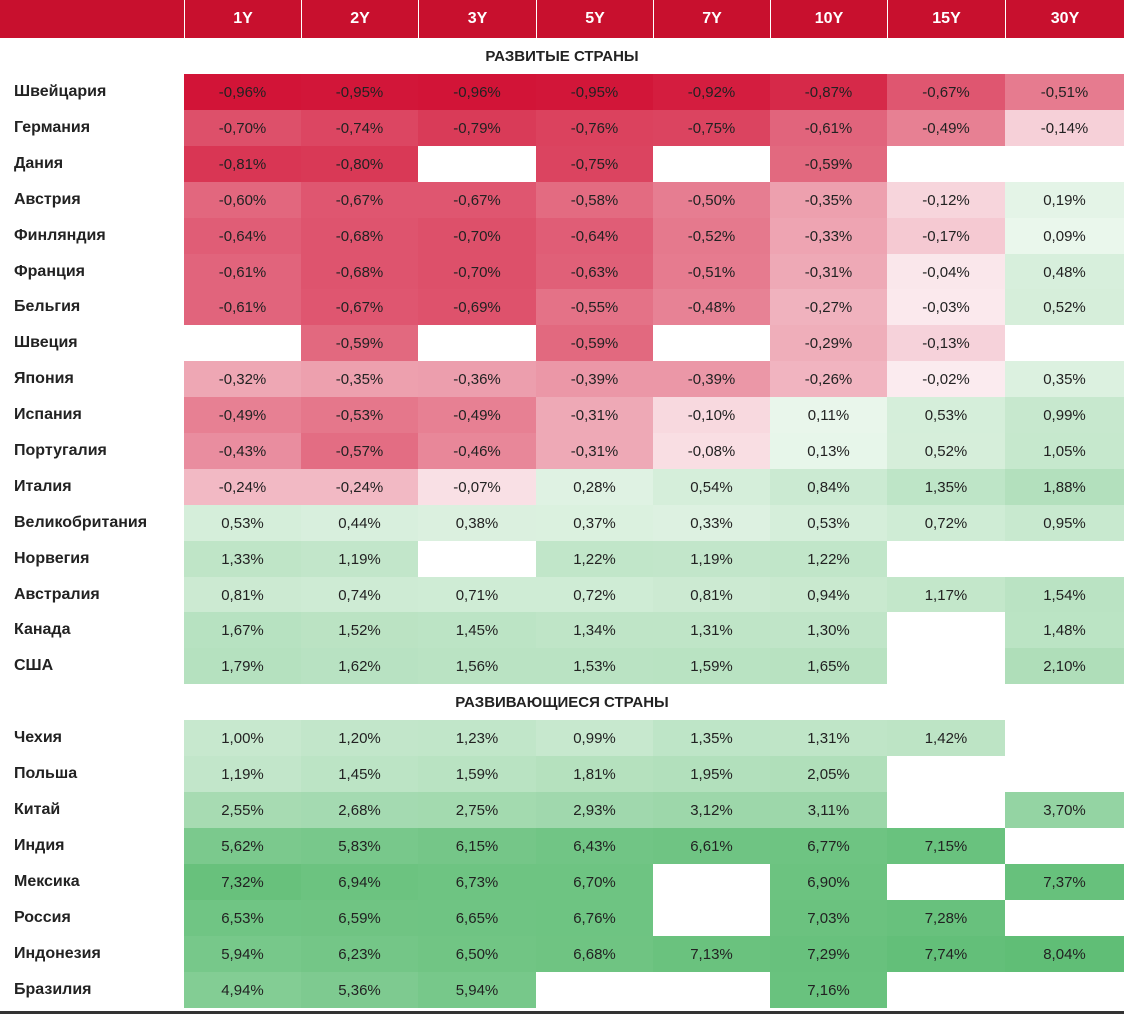  I want to click on heatmap-cell: 0,54%, so click(711, 487).